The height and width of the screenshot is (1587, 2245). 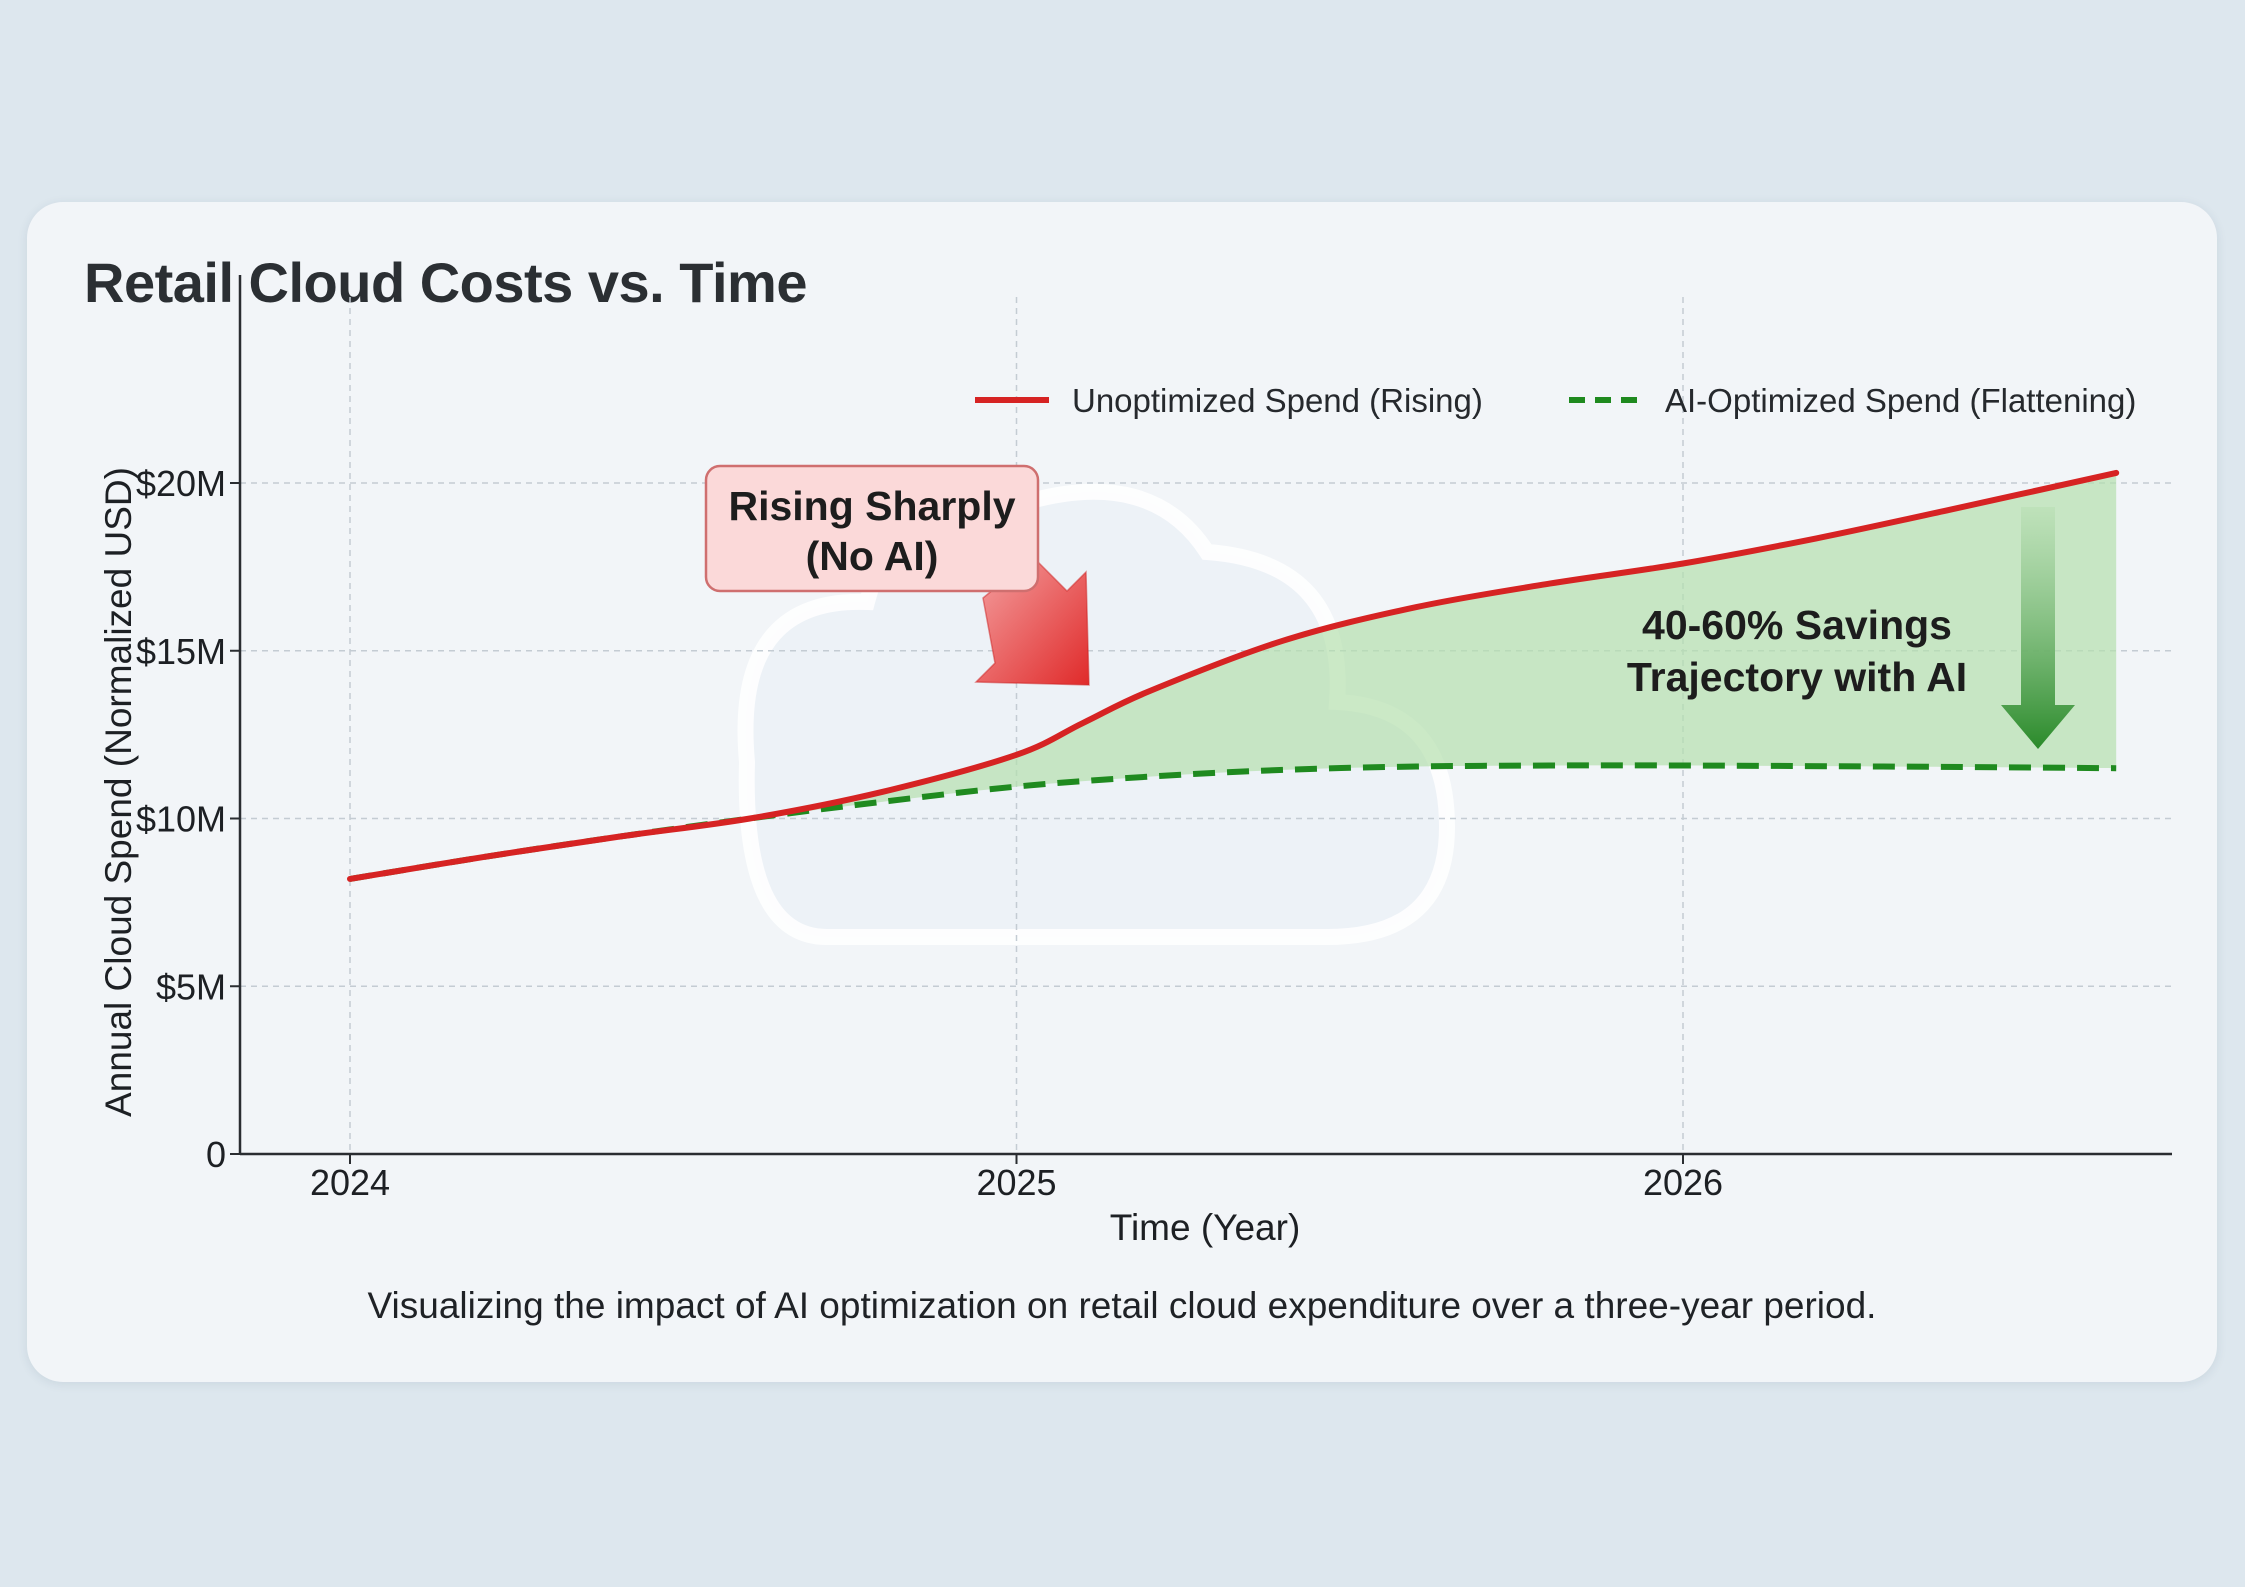 I want to click on x-axis-ticks: 2024 2025 2026, so click(x=1016, y=1178).